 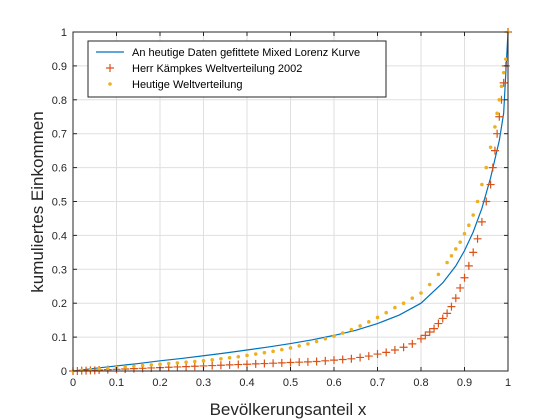 I want to click on y-tick-label: 0, so click(x=64, y=372).